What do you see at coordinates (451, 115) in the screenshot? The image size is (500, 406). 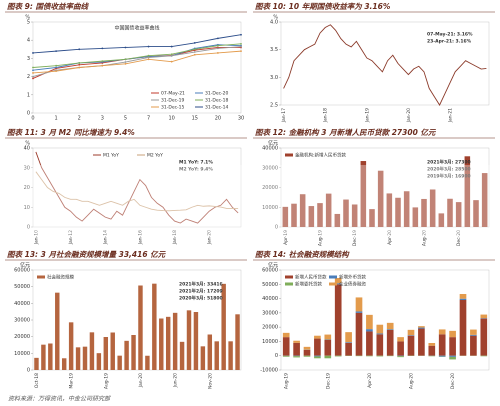 I see `x-tick-label: Jan-21` at bounding box center [451, 115].